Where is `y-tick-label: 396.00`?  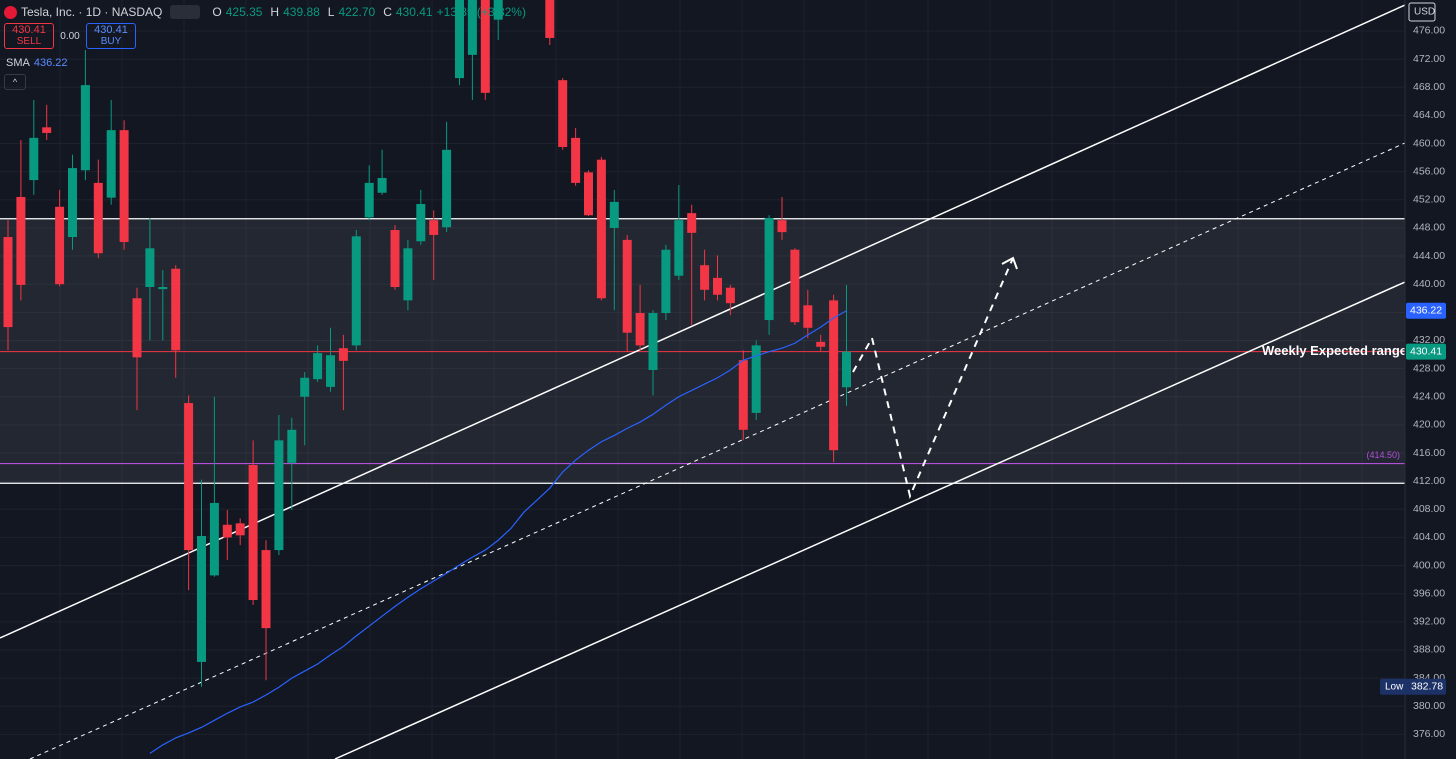
y-tick-label: 396.00 is located at coordinates (1429, 593).